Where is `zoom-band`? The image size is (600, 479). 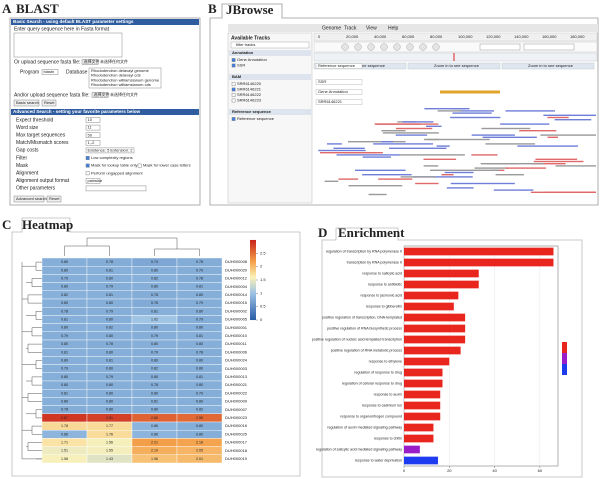
zoom-band is located at coordinates (454, 66).